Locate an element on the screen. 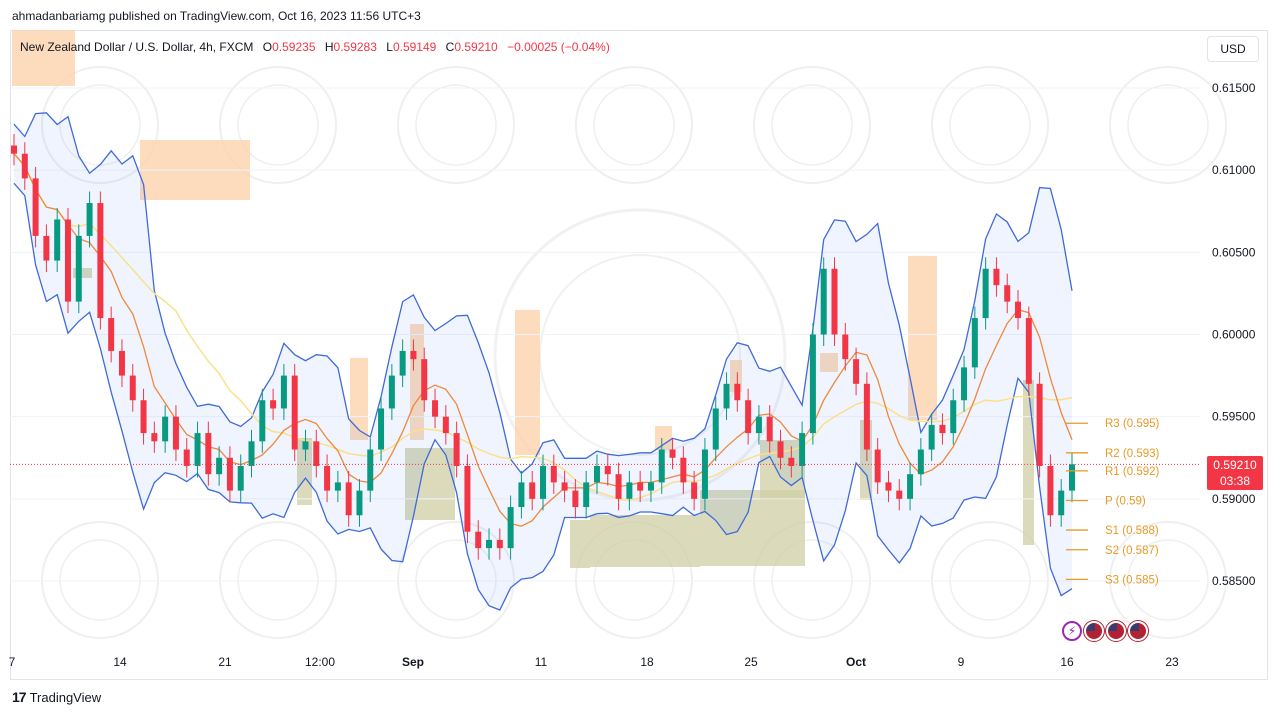 The image size is (1280, 716). pivot-label: S2 (0.587) is located at coordinates (1132, 551).